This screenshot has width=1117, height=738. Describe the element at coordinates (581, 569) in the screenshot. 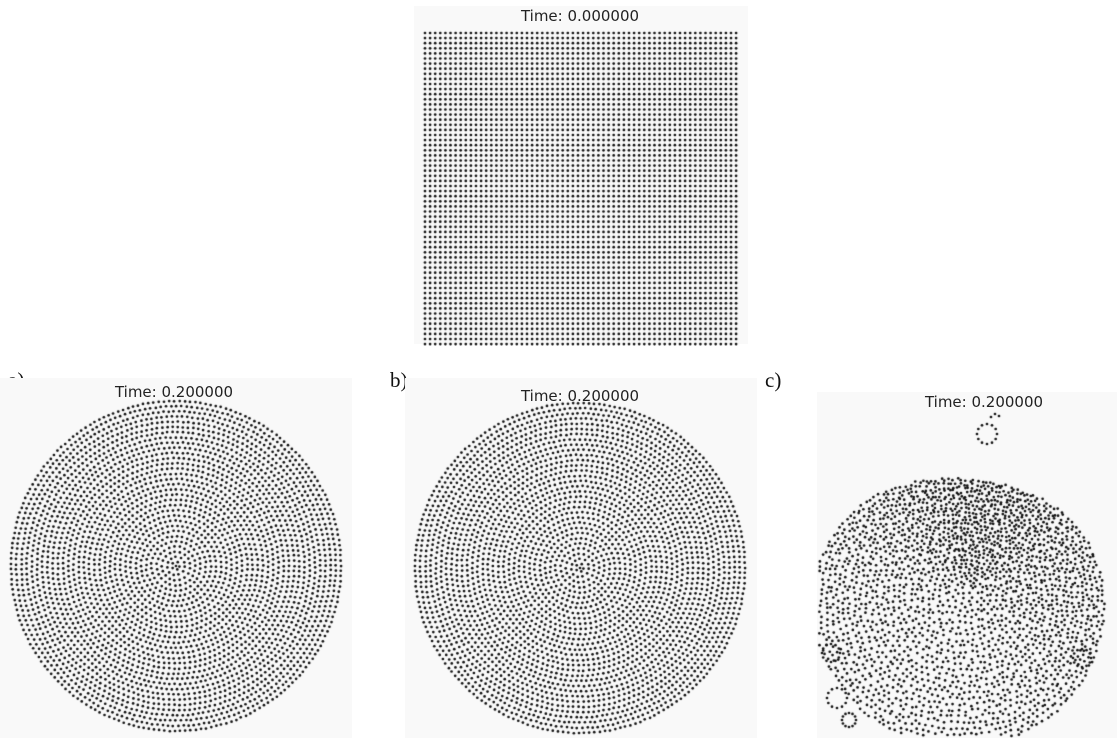

I see `panel-b-circular-particle-cloud` at that location.